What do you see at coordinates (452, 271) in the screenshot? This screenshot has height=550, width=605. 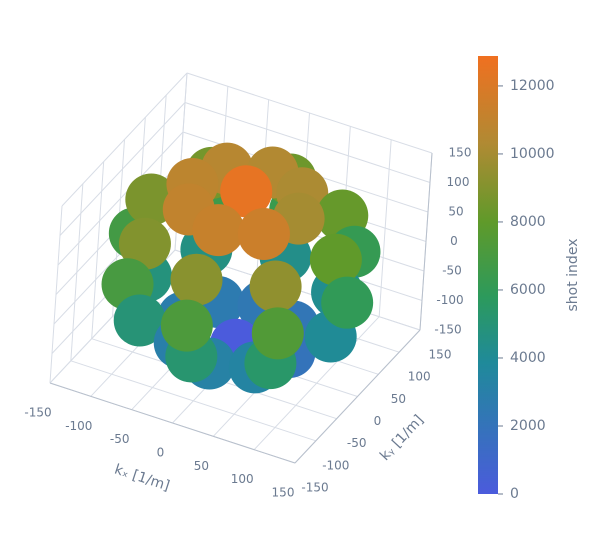 I see `z-tick-label: -50` at bounding box center [452, 271].